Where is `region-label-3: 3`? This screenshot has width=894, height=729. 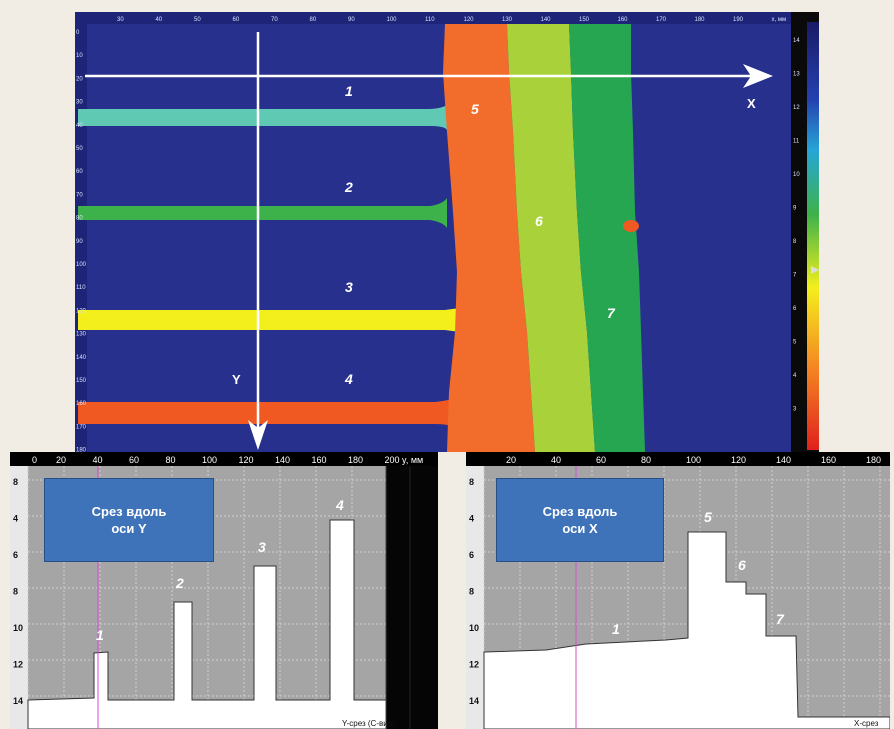 region-label-3: 3 is located at coordinates (349, 287).